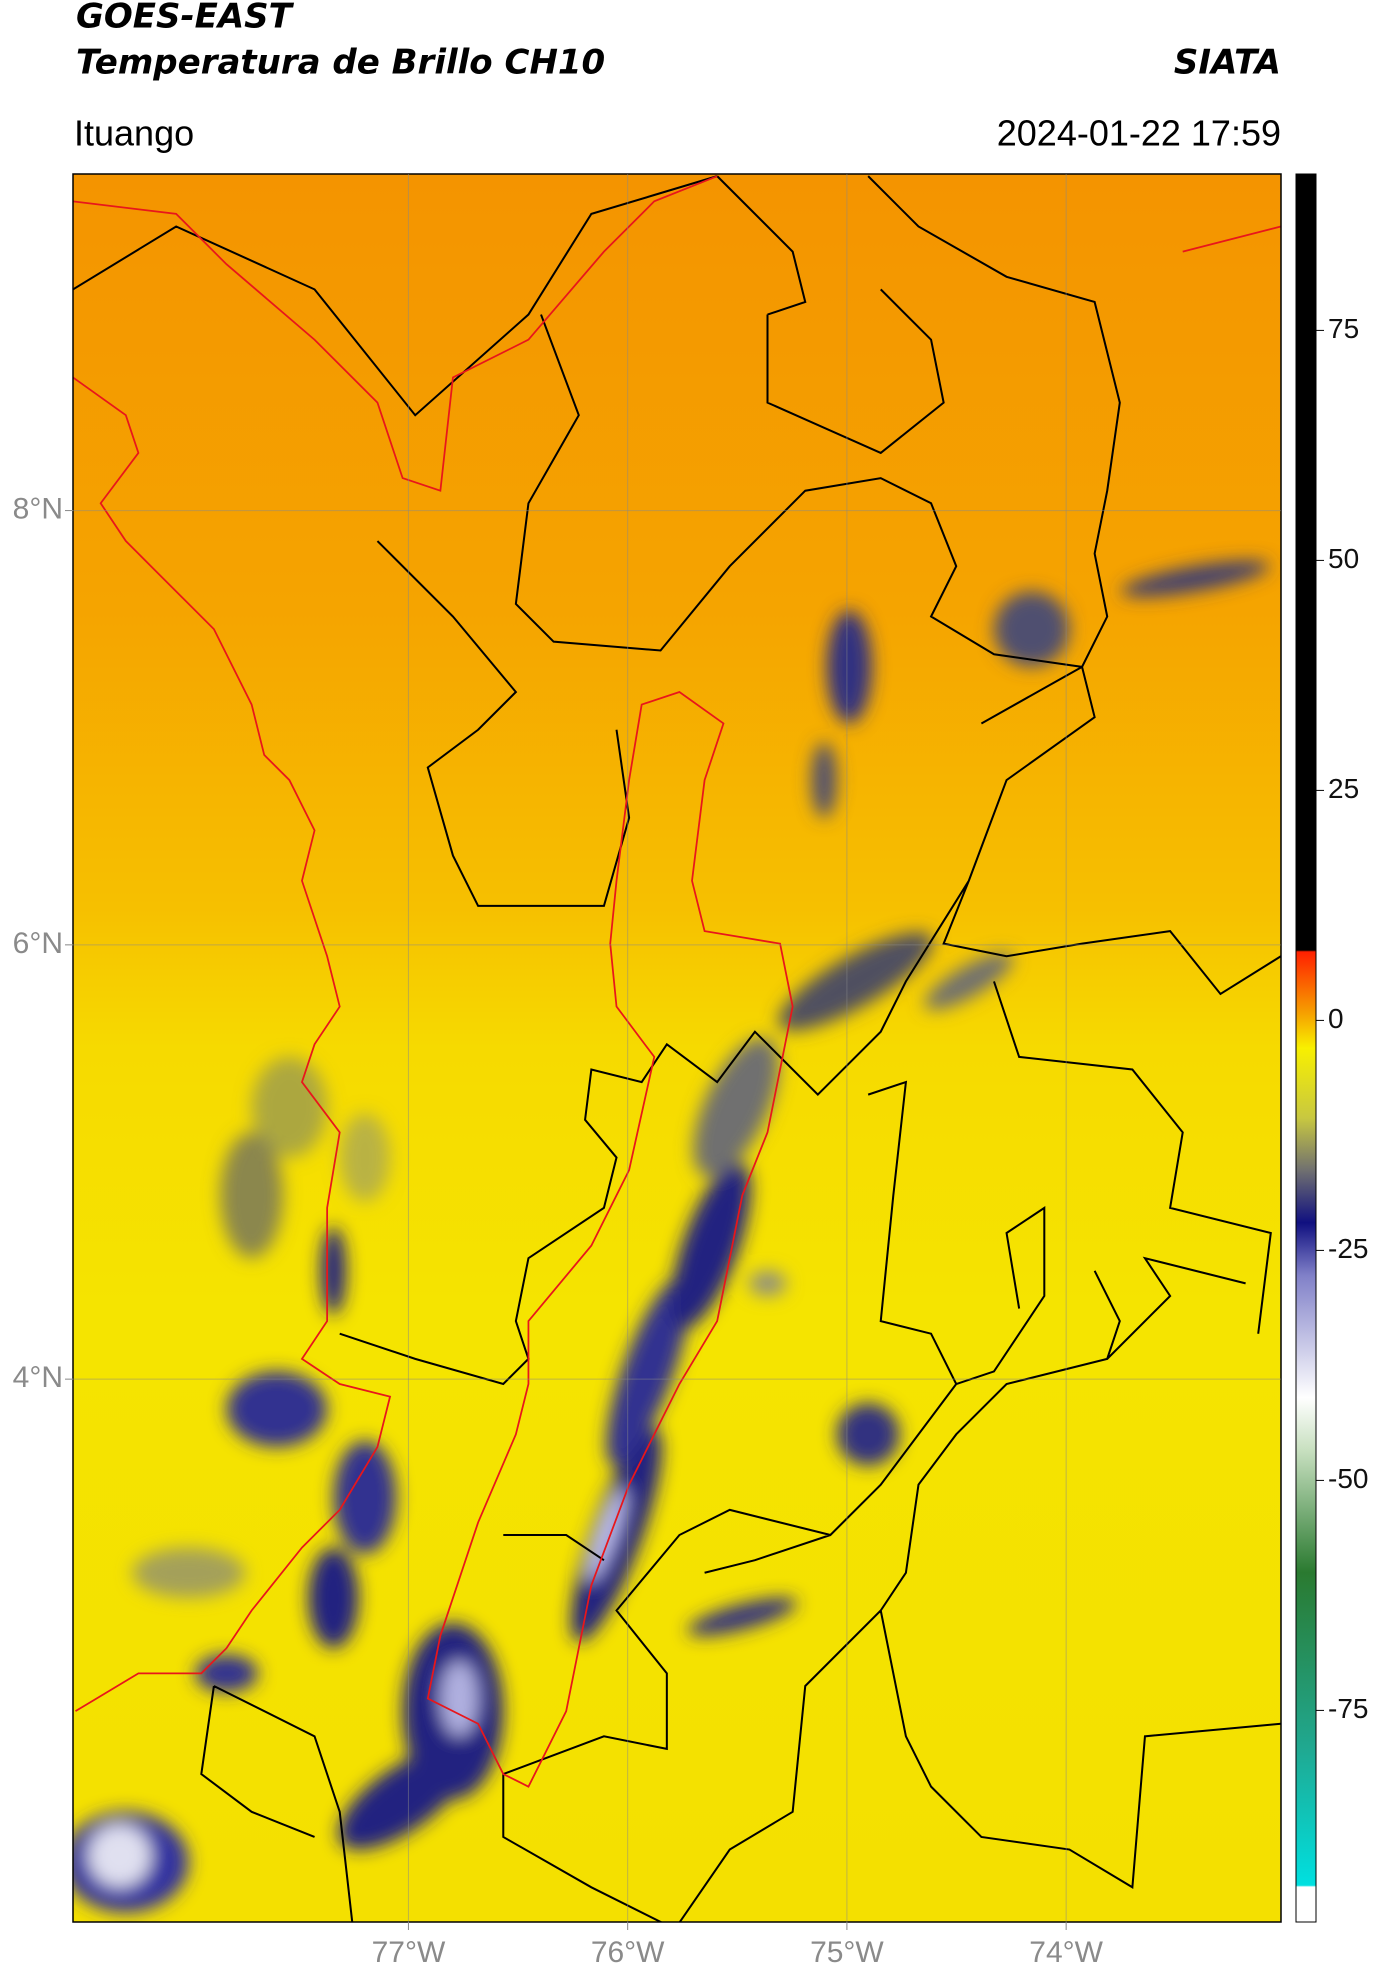 Image resolution: width=1384 pixels, height=1981 pixels. I want to click on colorbar-tick-label: -75, so click(1348, 1708).